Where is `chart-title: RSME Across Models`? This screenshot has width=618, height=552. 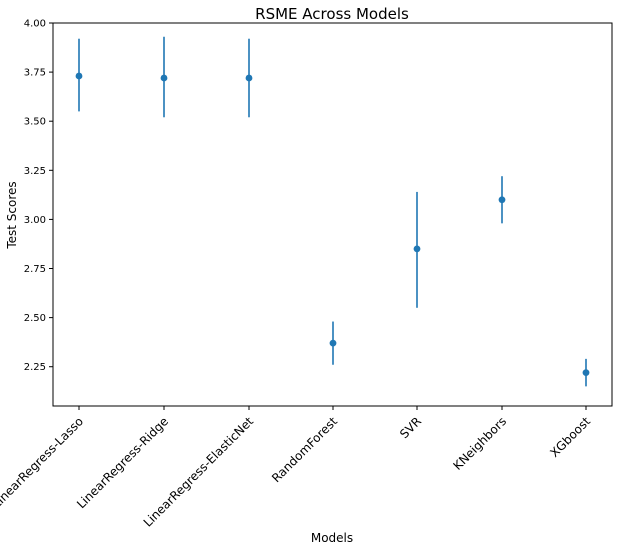
chart-title: RSME Across Models is located at coordinates (332, 14).